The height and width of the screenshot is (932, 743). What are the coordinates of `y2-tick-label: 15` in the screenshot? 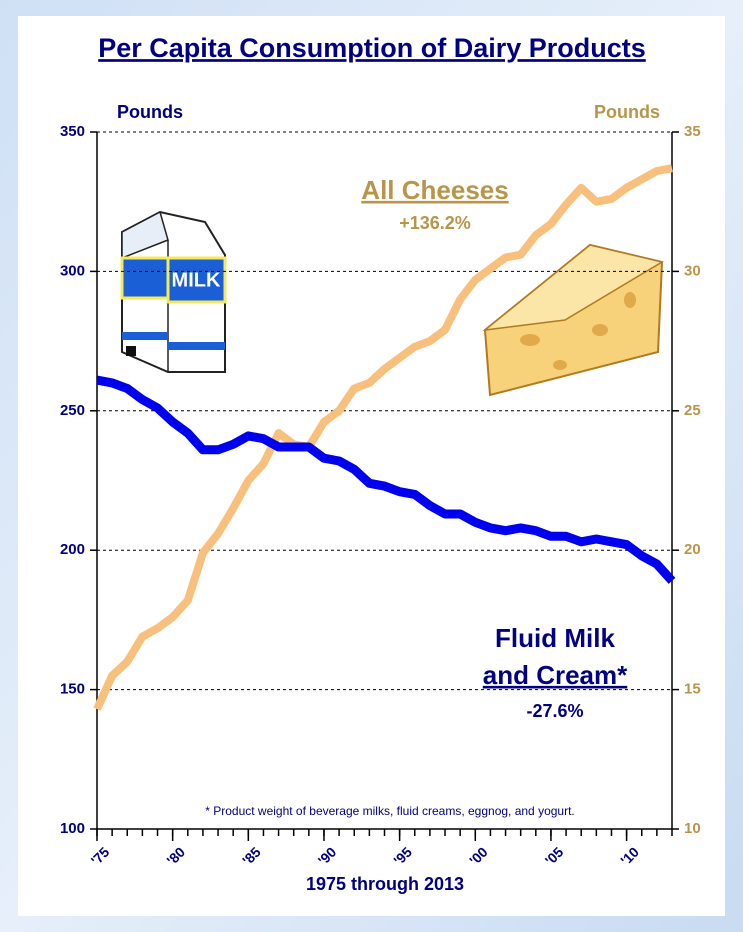 It's located at (692, 689).